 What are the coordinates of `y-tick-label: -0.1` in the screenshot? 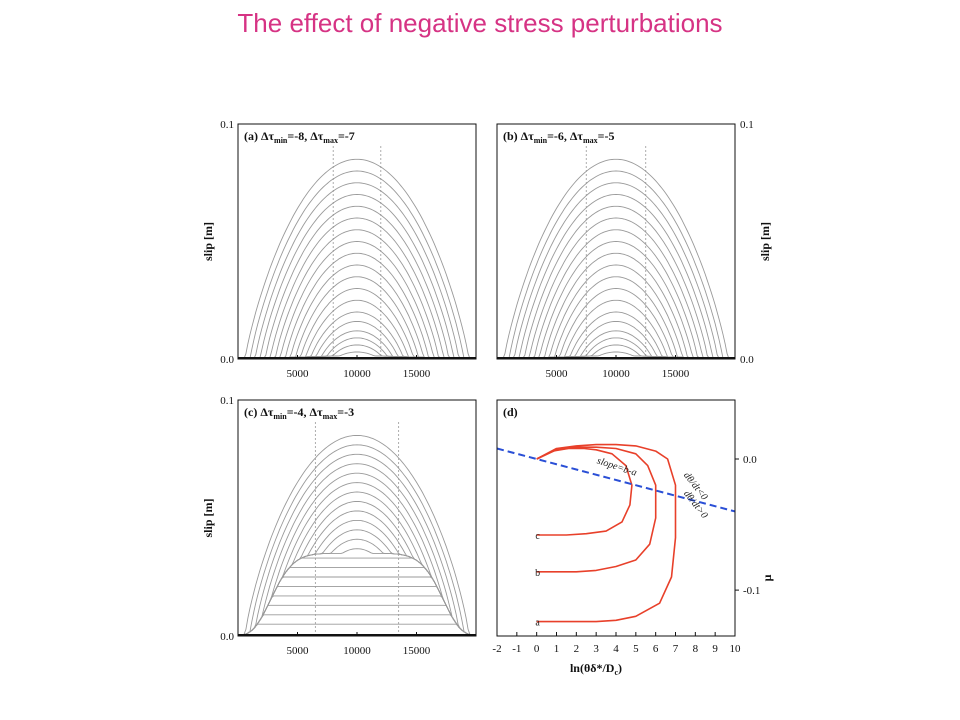 It's located at (751, 591).